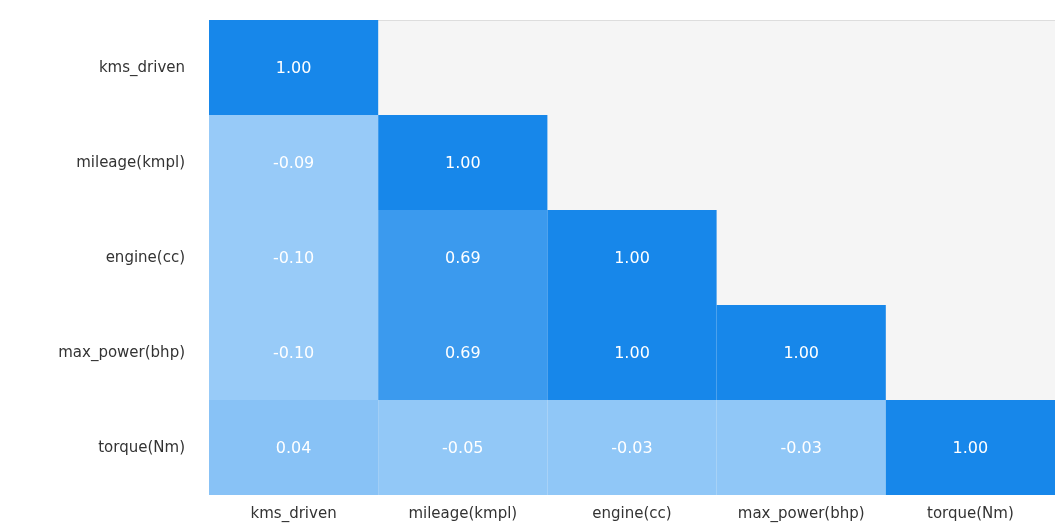 The image size is (1059, 530). I want to click on x-tick-label: kms_driven, so click(293, 513).